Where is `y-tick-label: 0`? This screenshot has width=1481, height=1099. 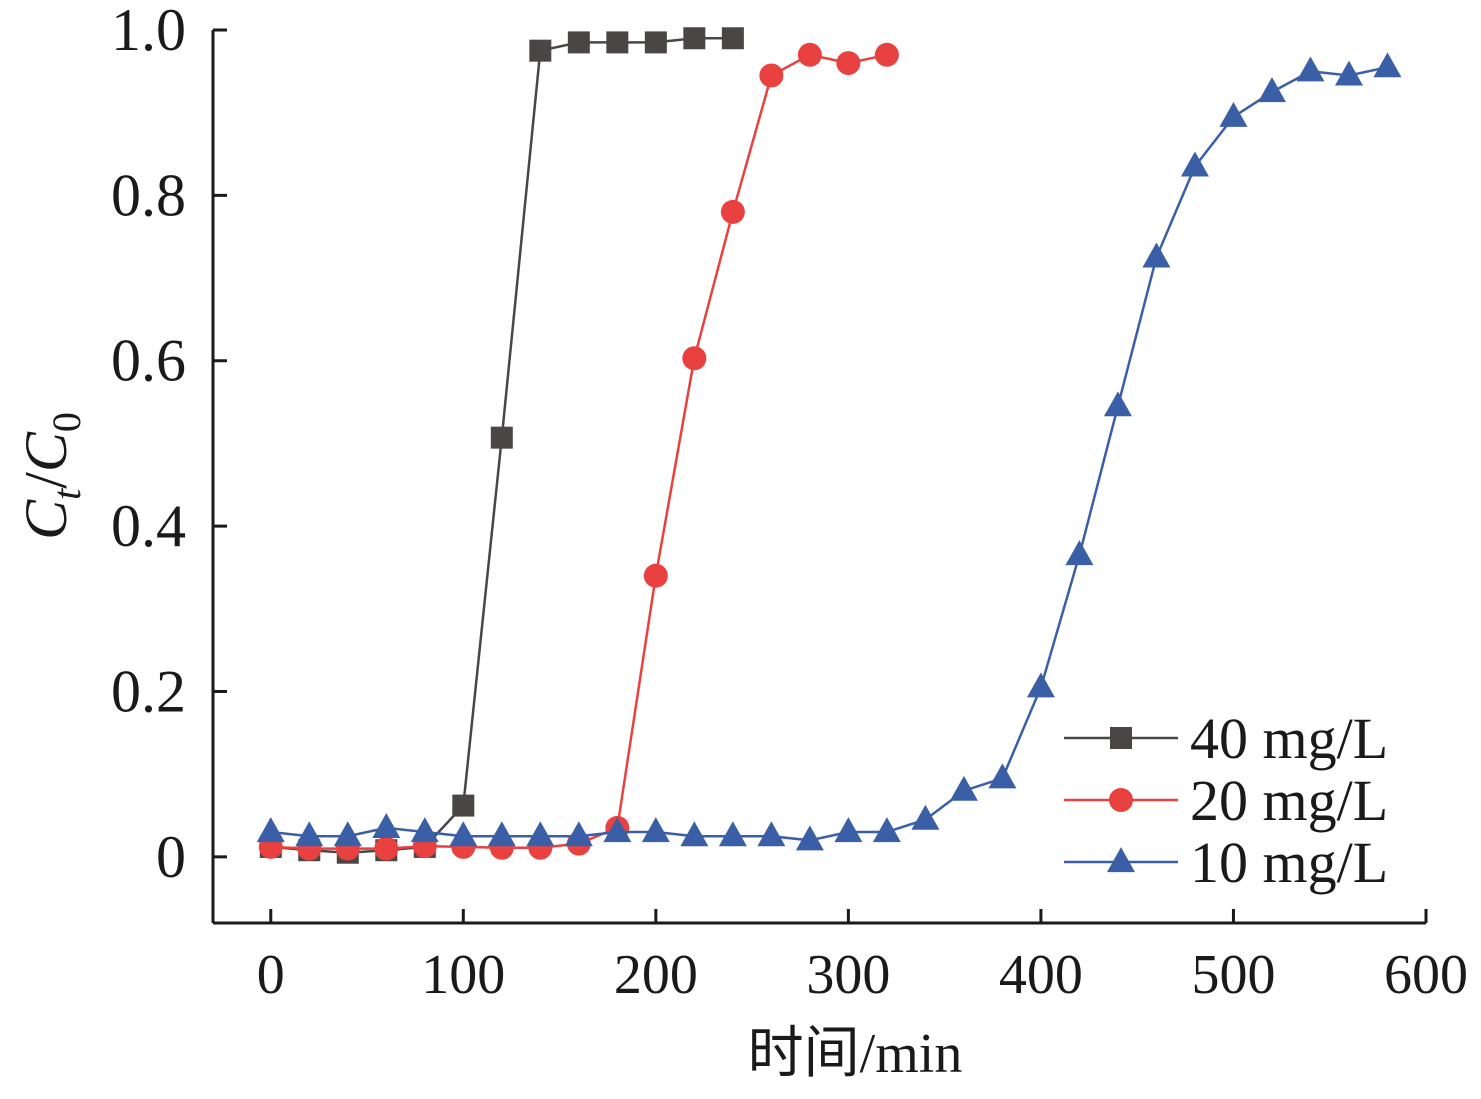 y-tick-label: 0 is located at coordinates (171, 857).